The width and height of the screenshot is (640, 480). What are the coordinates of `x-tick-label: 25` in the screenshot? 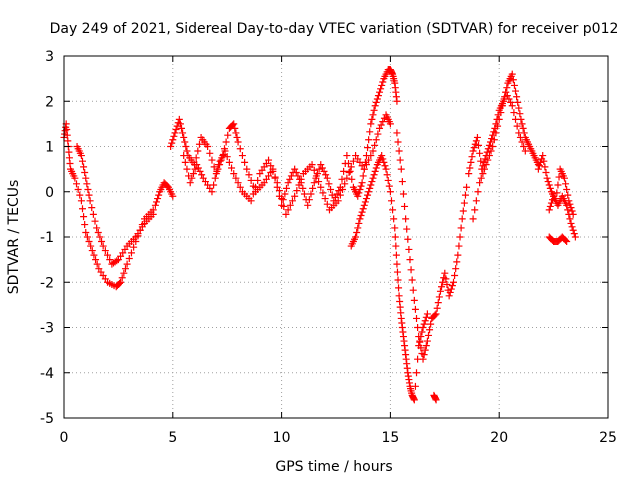 It's located at (608, 438).